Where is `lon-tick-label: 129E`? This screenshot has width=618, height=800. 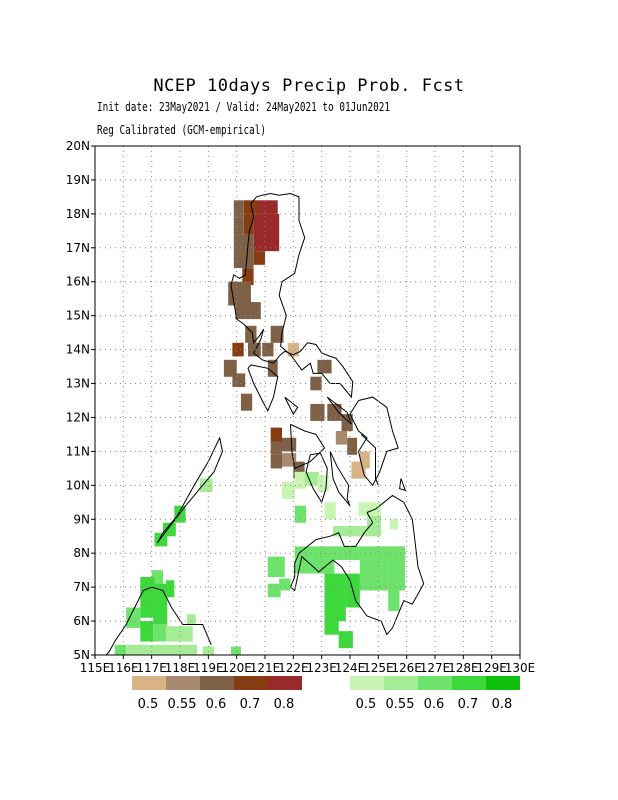
lon-tick-label: 129E is located at coordinates (491, 668).